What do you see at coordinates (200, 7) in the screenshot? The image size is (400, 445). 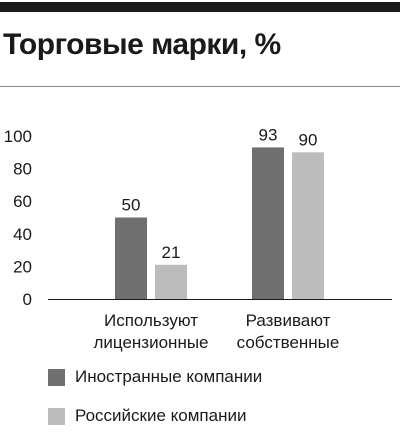 I see `top-rule` at bounding box center [200, 7].